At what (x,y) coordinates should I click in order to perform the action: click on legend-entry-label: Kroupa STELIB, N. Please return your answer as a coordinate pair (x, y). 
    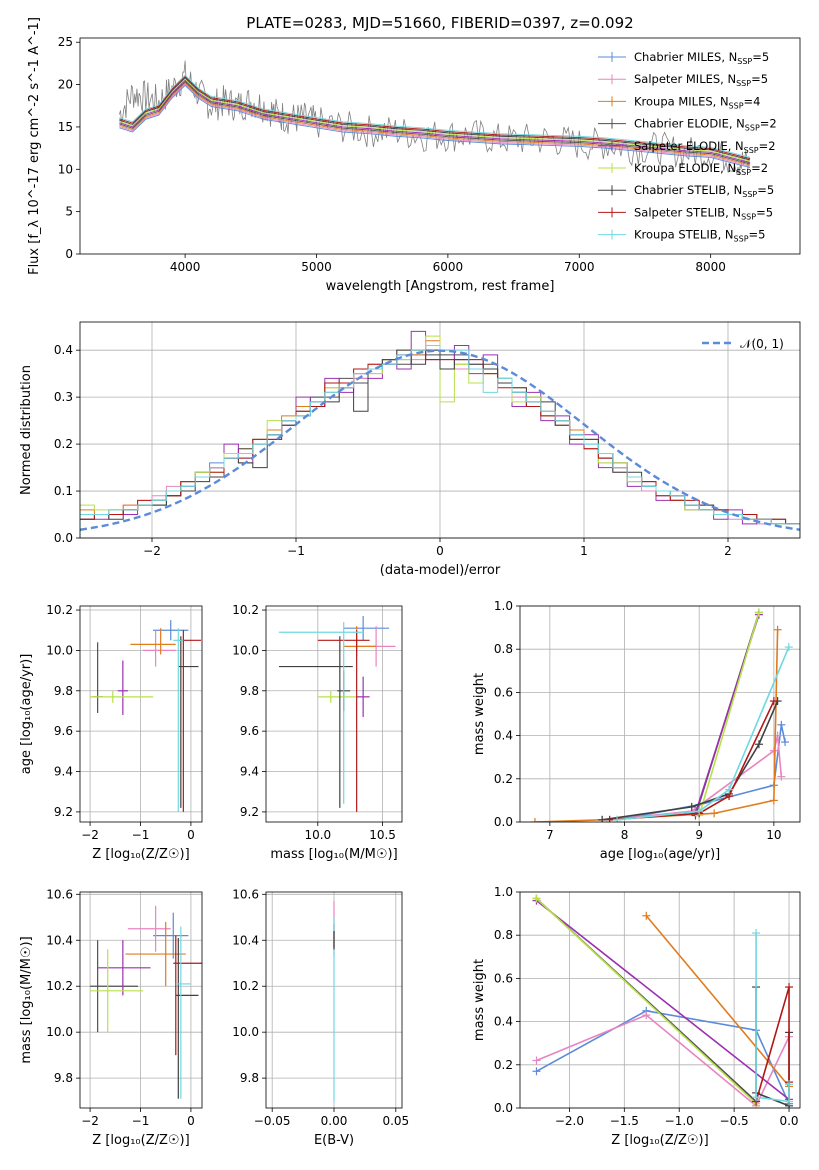
    Looking at the image, I should click on (684, 235).